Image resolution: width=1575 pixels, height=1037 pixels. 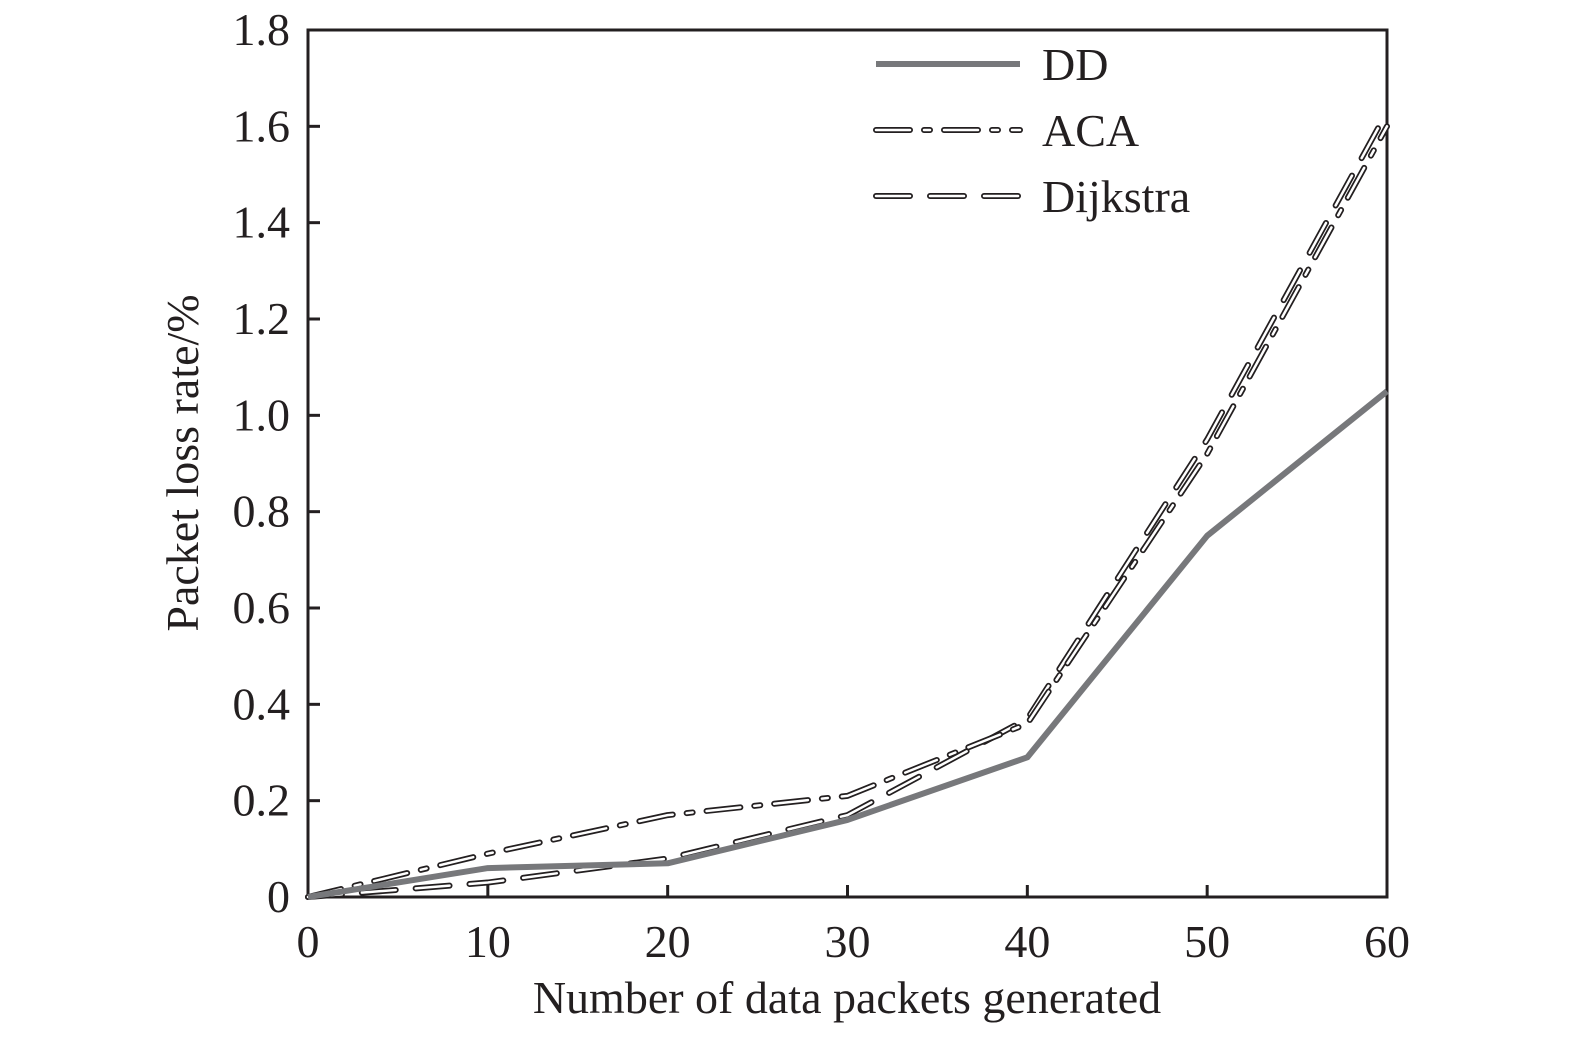 What do you see at coordinates (1116, 196) in the screenshot?
I see `legend-label-dijkstra: Dijkstra` at bounding box center [1116, 196].